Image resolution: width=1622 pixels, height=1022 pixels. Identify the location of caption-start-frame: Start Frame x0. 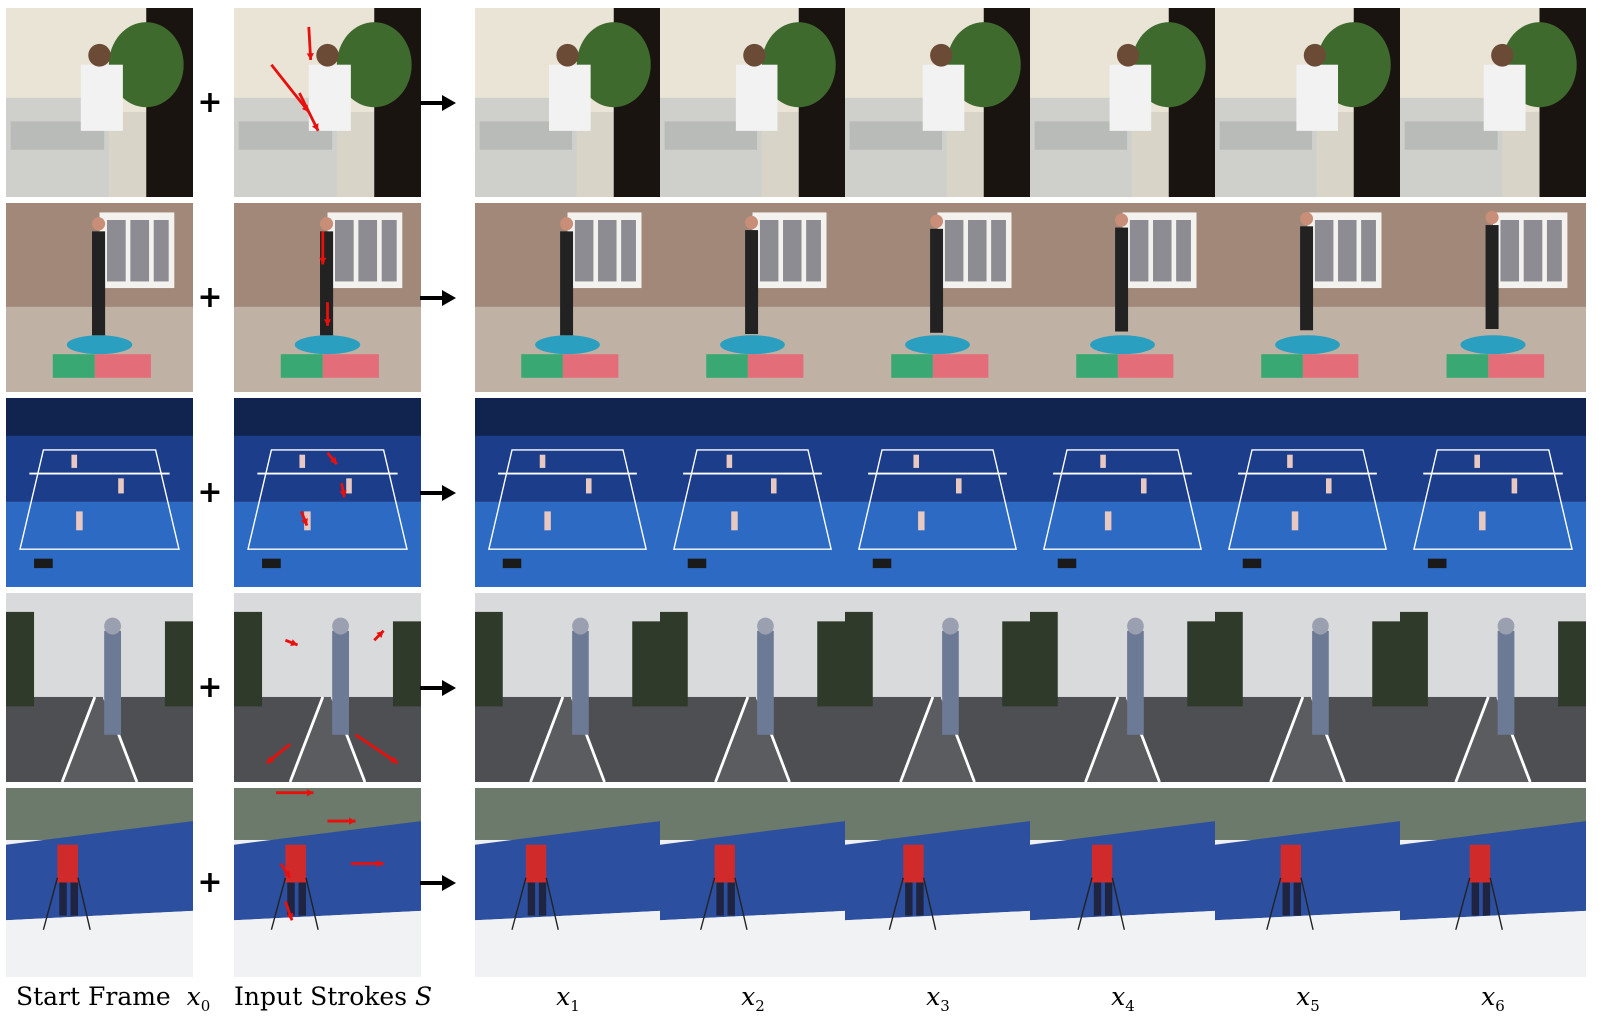
(113, 998).